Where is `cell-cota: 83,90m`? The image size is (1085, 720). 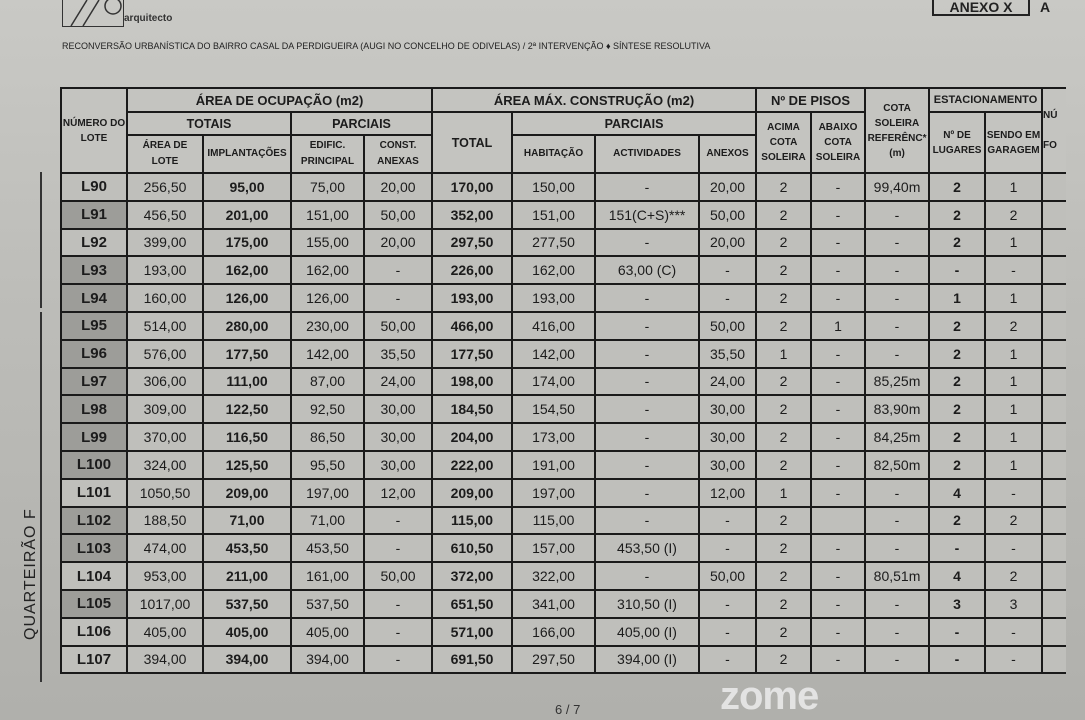 cell-cota: 83,90m is located at coordinates (897, 409).